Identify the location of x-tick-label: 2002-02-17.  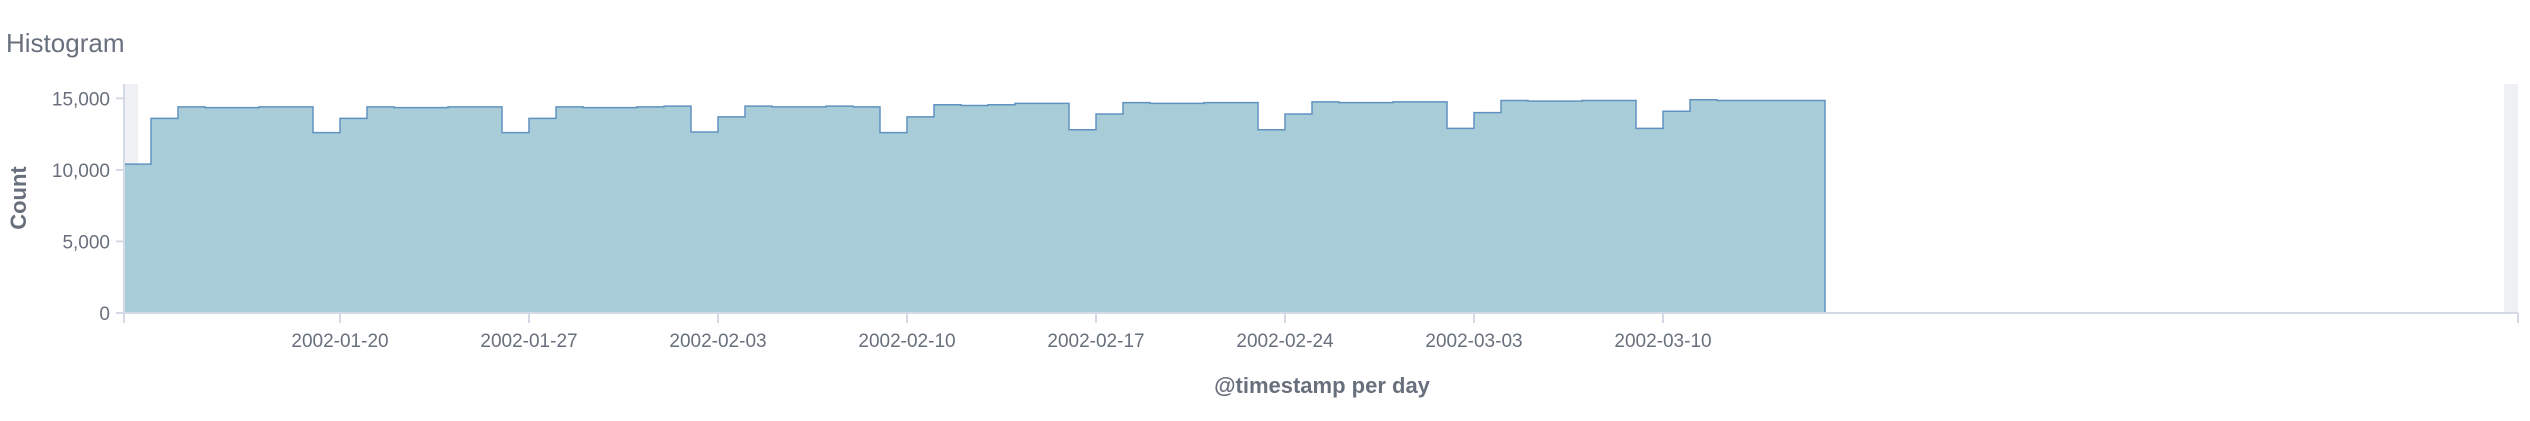
(1095, 341).